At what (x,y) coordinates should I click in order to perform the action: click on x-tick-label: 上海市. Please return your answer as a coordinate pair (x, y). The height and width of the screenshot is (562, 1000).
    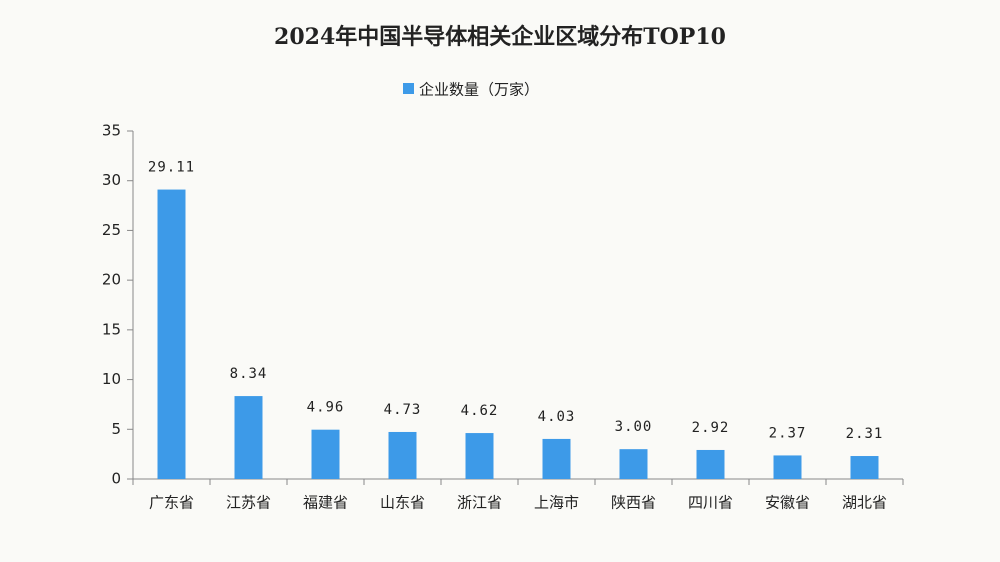
    Looking at the image, I should click on (556, 503).